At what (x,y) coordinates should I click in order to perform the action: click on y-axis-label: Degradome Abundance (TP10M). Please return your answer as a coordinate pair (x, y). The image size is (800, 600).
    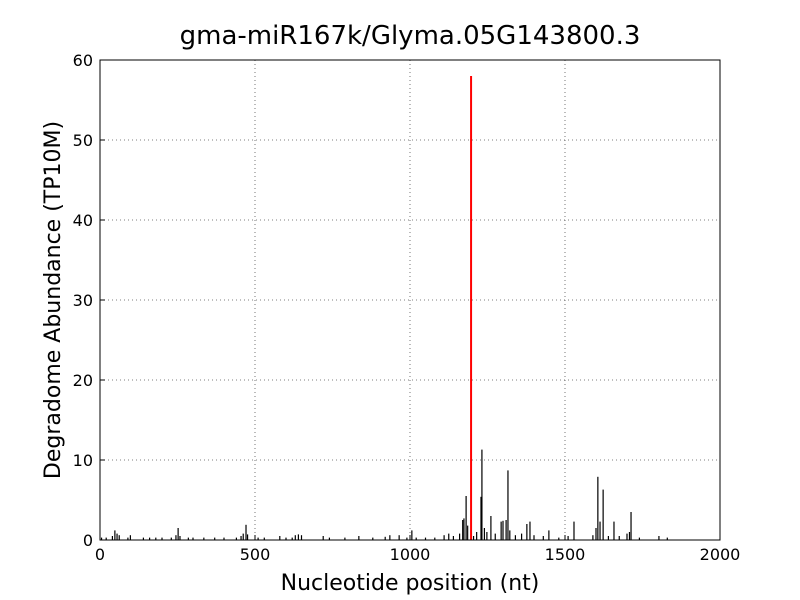
    Looking at the image, I should click on (53, 300).